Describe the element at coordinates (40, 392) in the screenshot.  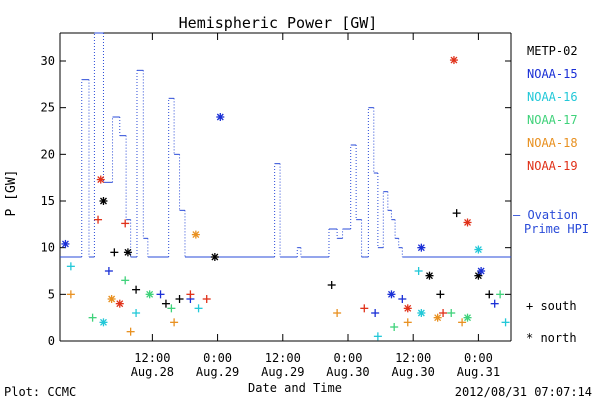
I see `plot-credit: Plot: CCMC` at that location.